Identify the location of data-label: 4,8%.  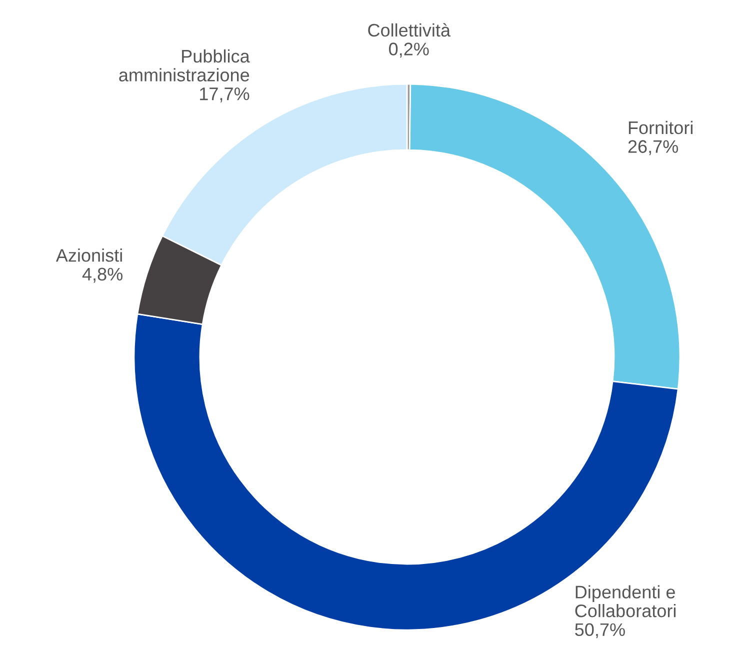
(102, 275).